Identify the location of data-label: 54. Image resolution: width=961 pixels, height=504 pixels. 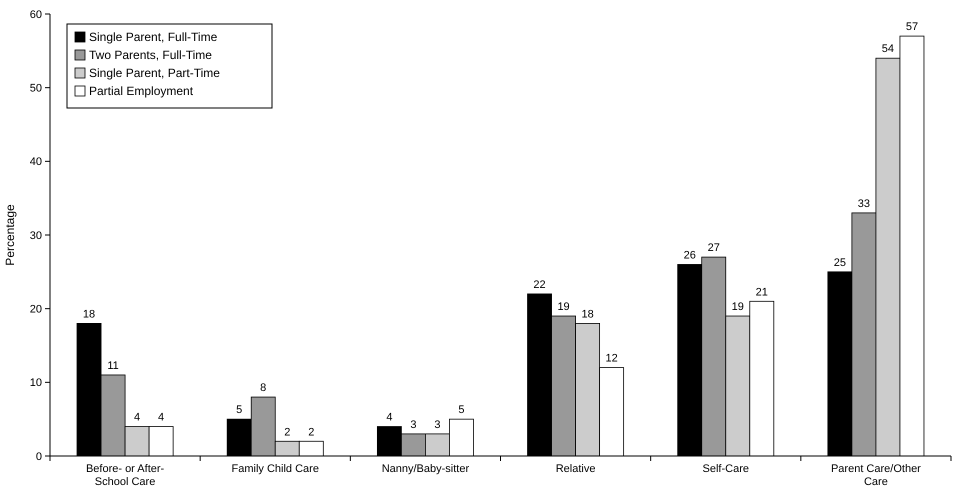
(888, 49).